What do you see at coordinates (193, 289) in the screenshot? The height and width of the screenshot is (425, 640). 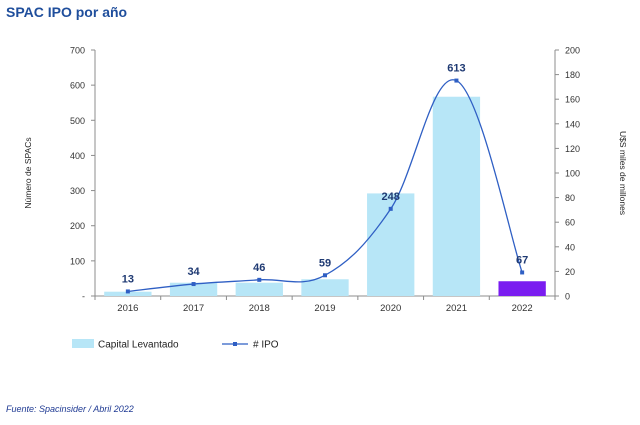 I see `bar-capital-2017` at bounding box center [193, 289].